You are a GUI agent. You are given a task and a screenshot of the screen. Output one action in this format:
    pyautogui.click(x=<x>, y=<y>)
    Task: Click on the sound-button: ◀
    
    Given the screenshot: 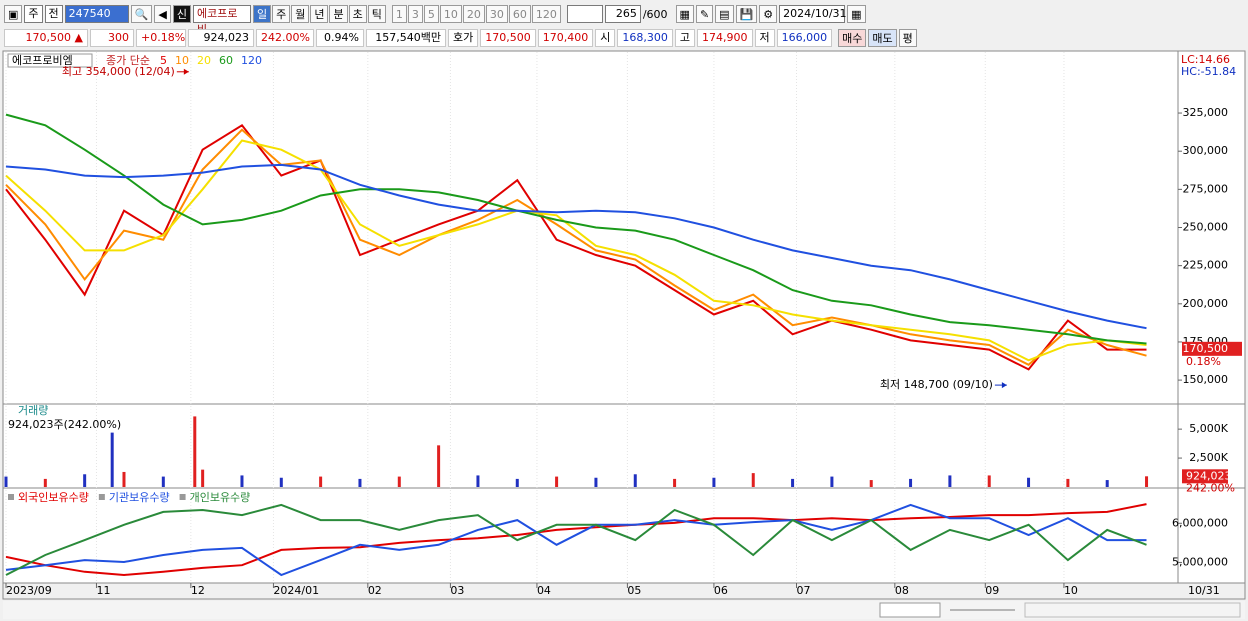 What is the action you would take?
    pyautogui.click(x=162, y=14)
    